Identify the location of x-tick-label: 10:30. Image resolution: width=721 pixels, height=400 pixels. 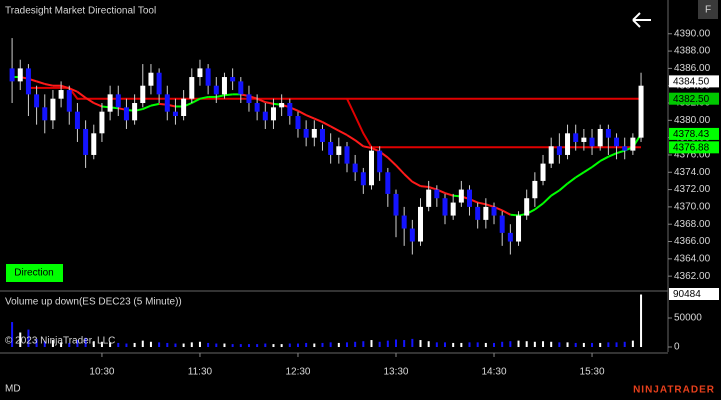
(101, 372).